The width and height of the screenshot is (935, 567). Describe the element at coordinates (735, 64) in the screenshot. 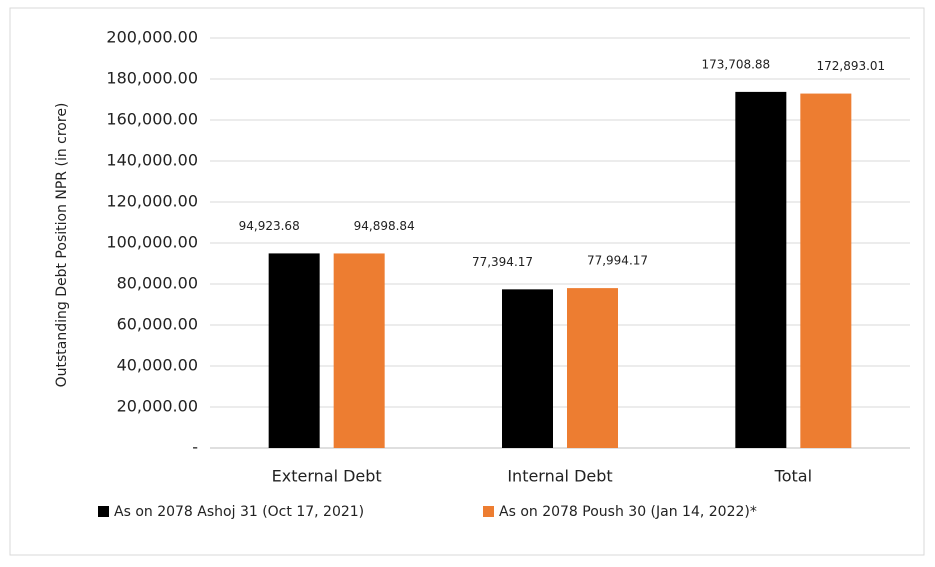

I see `data-label: 173,708.88` at that location.